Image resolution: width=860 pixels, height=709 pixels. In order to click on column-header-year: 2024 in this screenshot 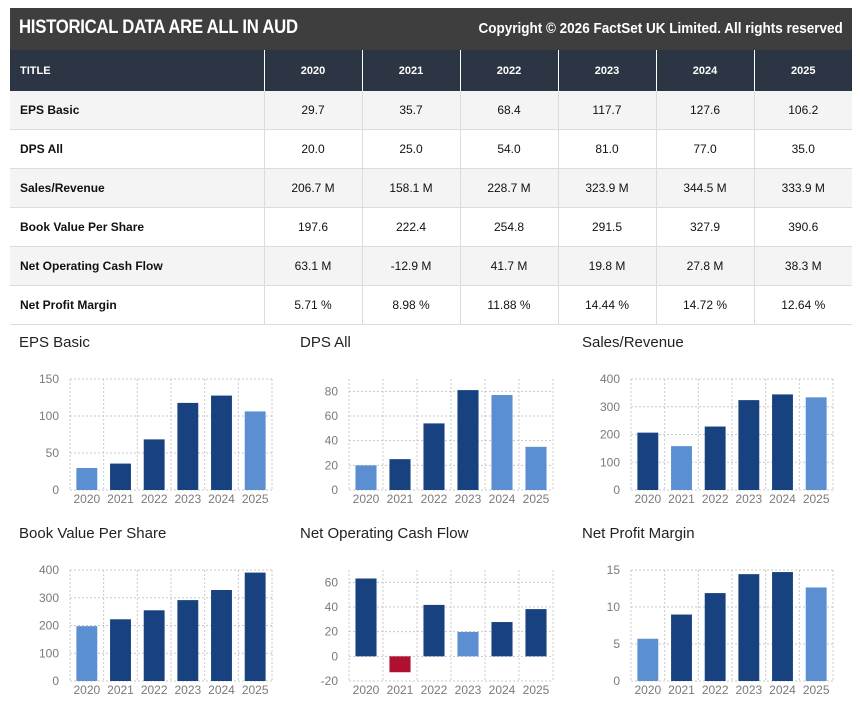, I will do `click(705, 70)`.